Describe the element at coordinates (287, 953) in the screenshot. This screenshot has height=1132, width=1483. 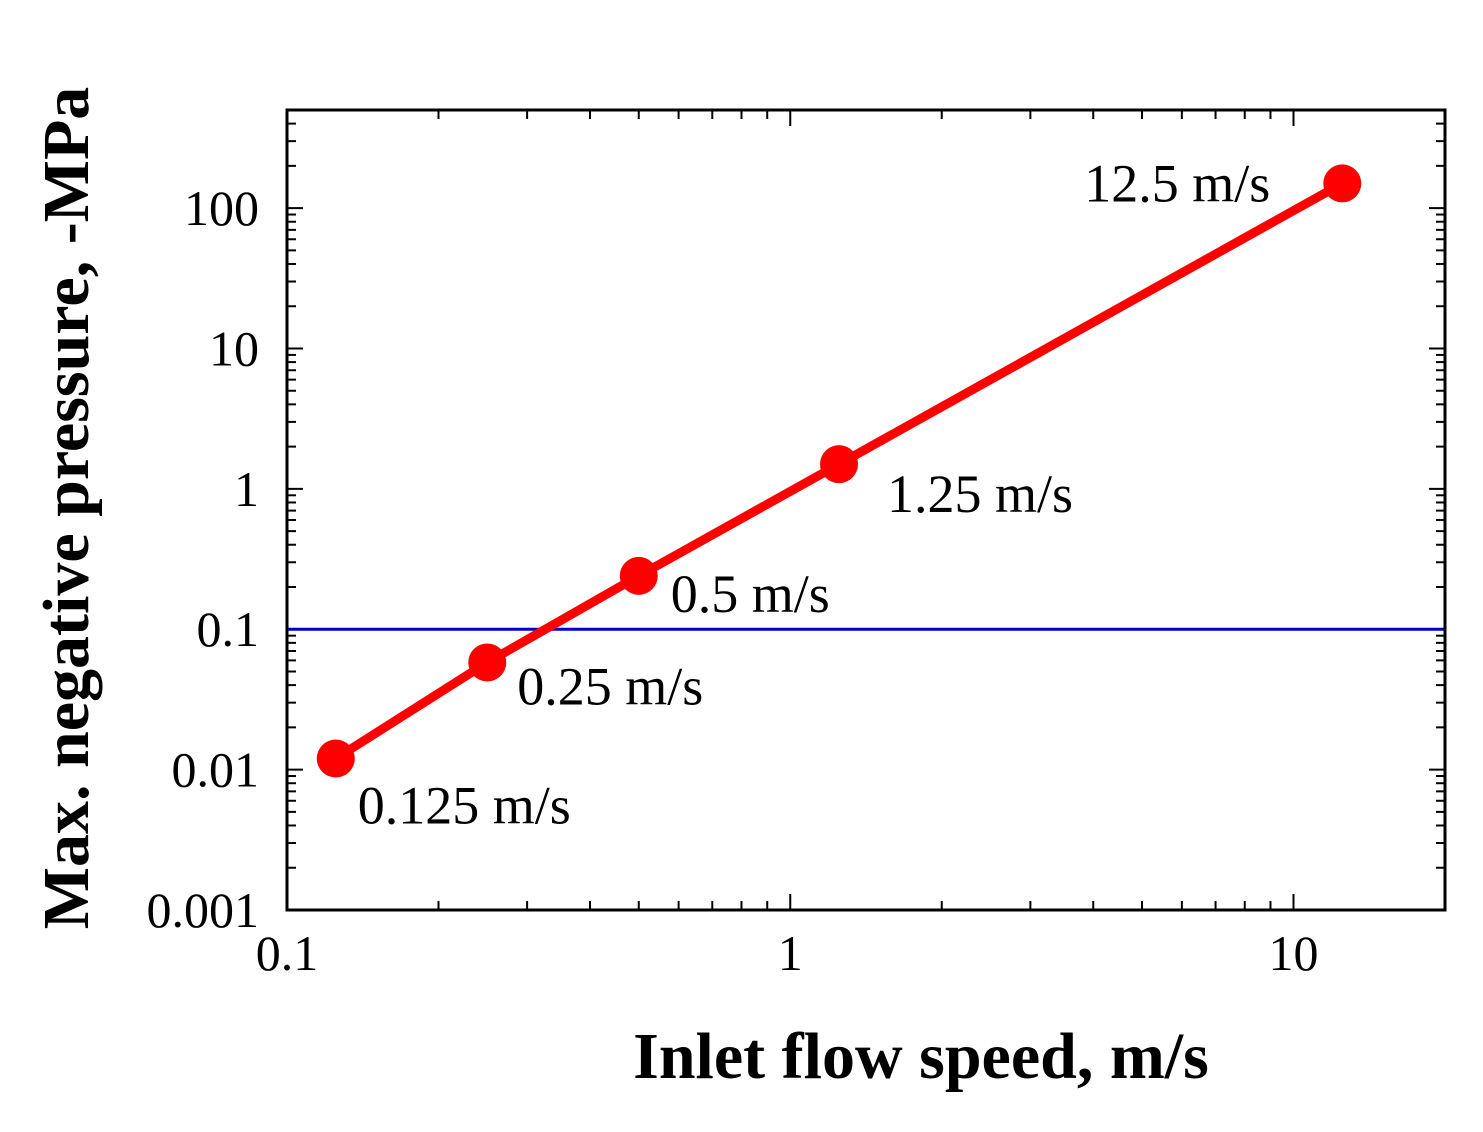
I see `x-tick-label: 0.1` at that location.